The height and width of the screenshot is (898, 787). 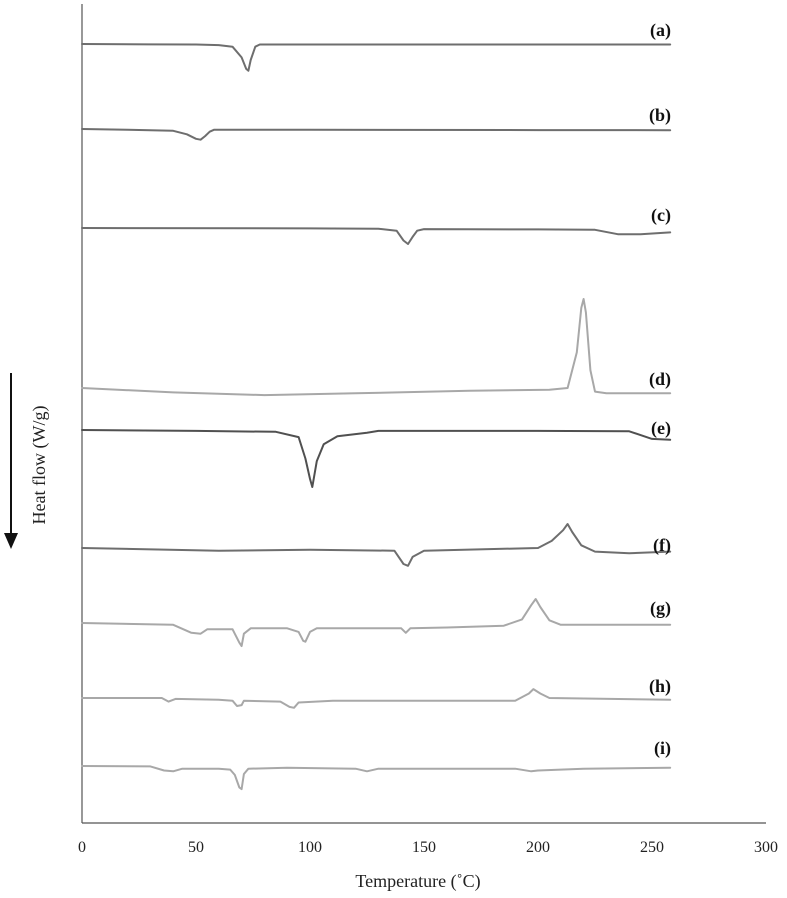 What do you see at coordinates (376, 57) in the screenshot?
I see `dsc-curve-a` at bounding box center [376, 57].